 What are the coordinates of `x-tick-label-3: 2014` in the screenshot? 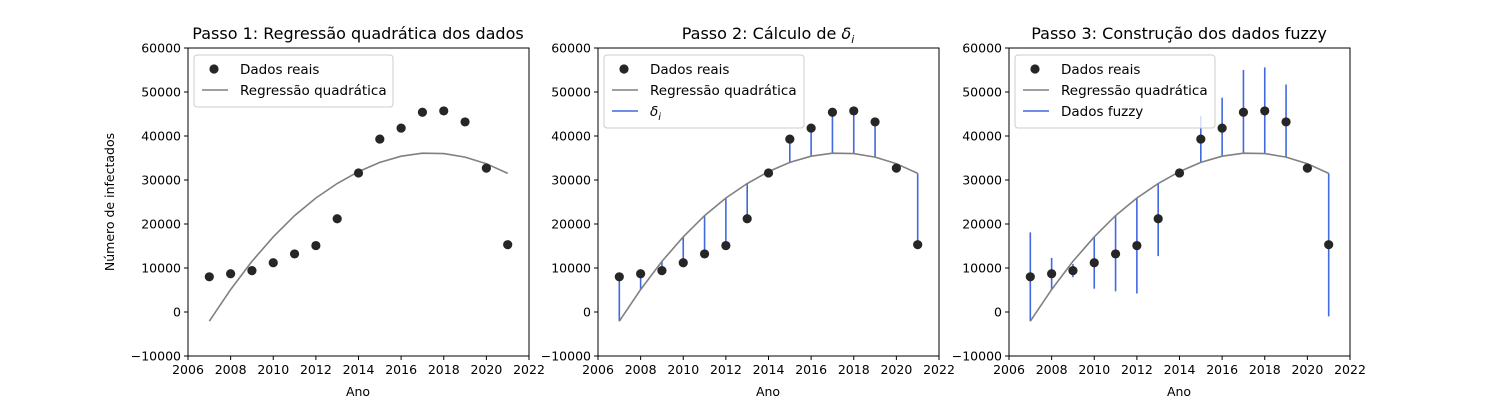 It's located at (1180, 369).